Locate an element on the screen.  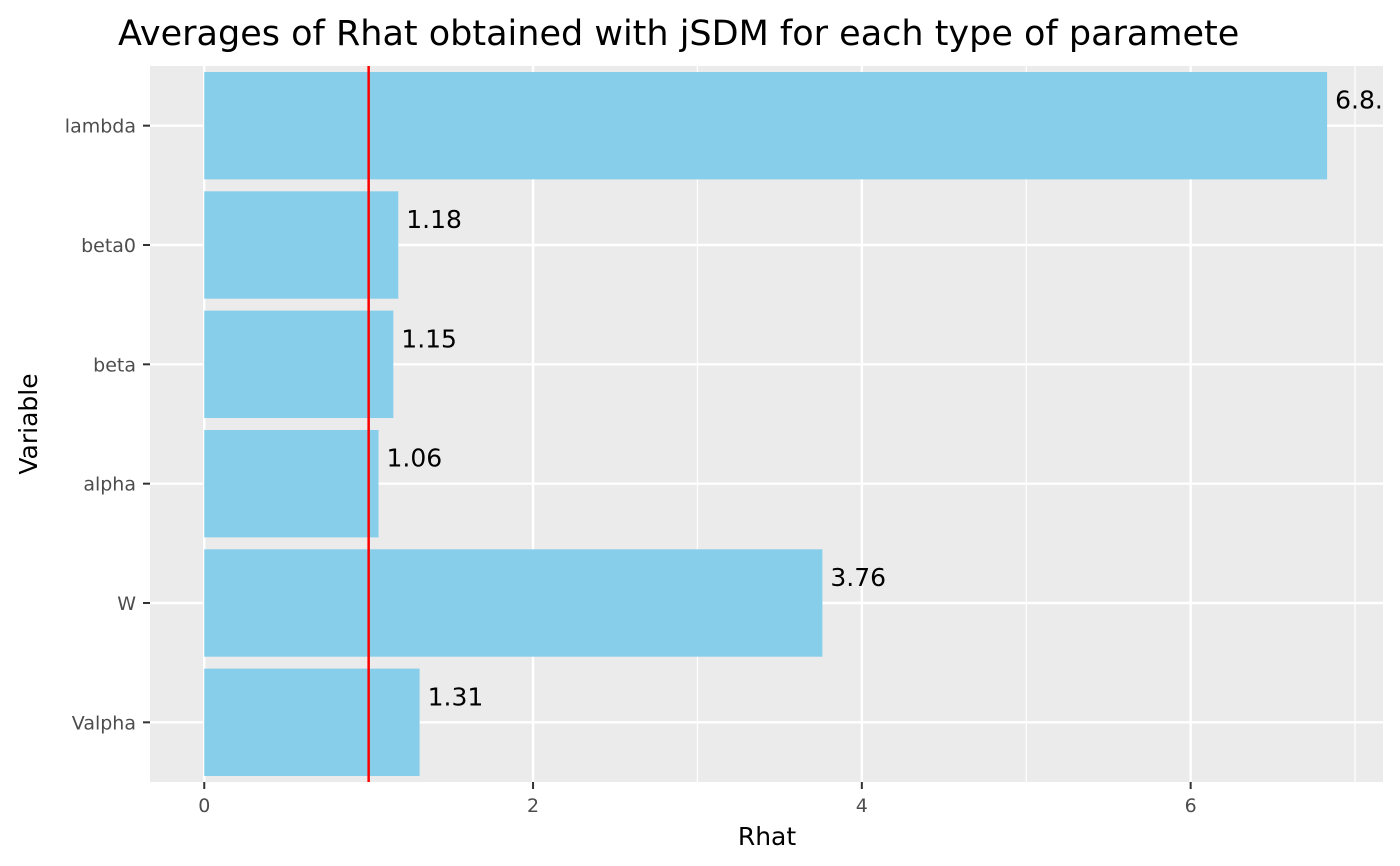
data-label-beta0: 1.18 is located at coordinates (434, 219).